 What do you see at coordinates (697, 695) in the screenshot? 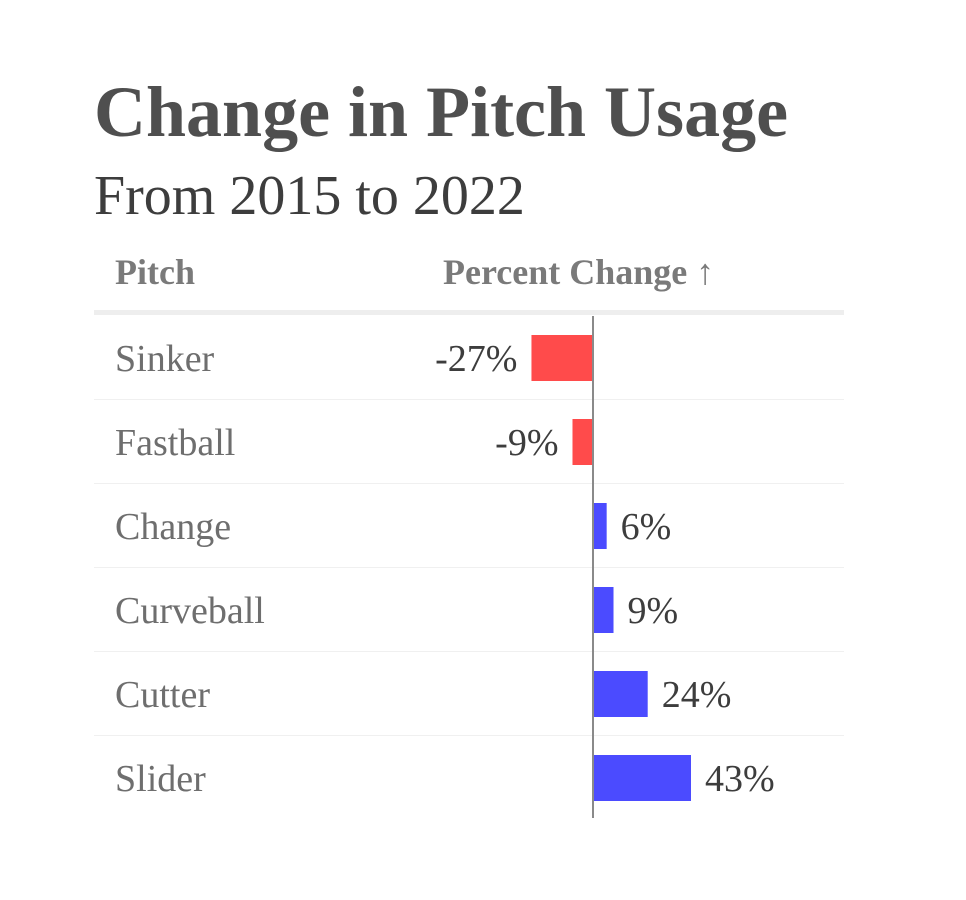
I see `value-label: 24%` at bounding box center [697, 695].